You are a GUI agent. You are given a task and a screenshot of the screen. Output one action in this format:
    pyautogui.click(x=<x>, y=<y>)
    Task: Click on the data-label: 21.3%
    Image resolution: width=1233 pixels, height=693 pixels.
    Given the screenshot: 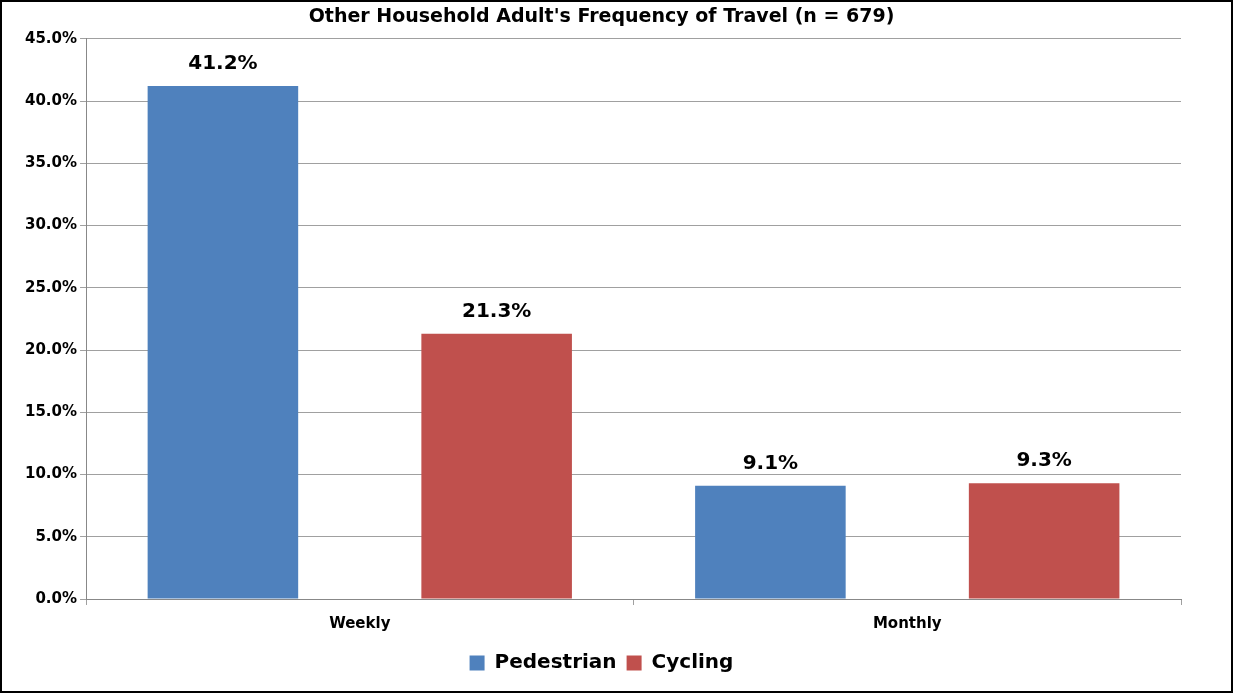 What is the action you would take?
    pyautogui.click(x=496, y=310)
    